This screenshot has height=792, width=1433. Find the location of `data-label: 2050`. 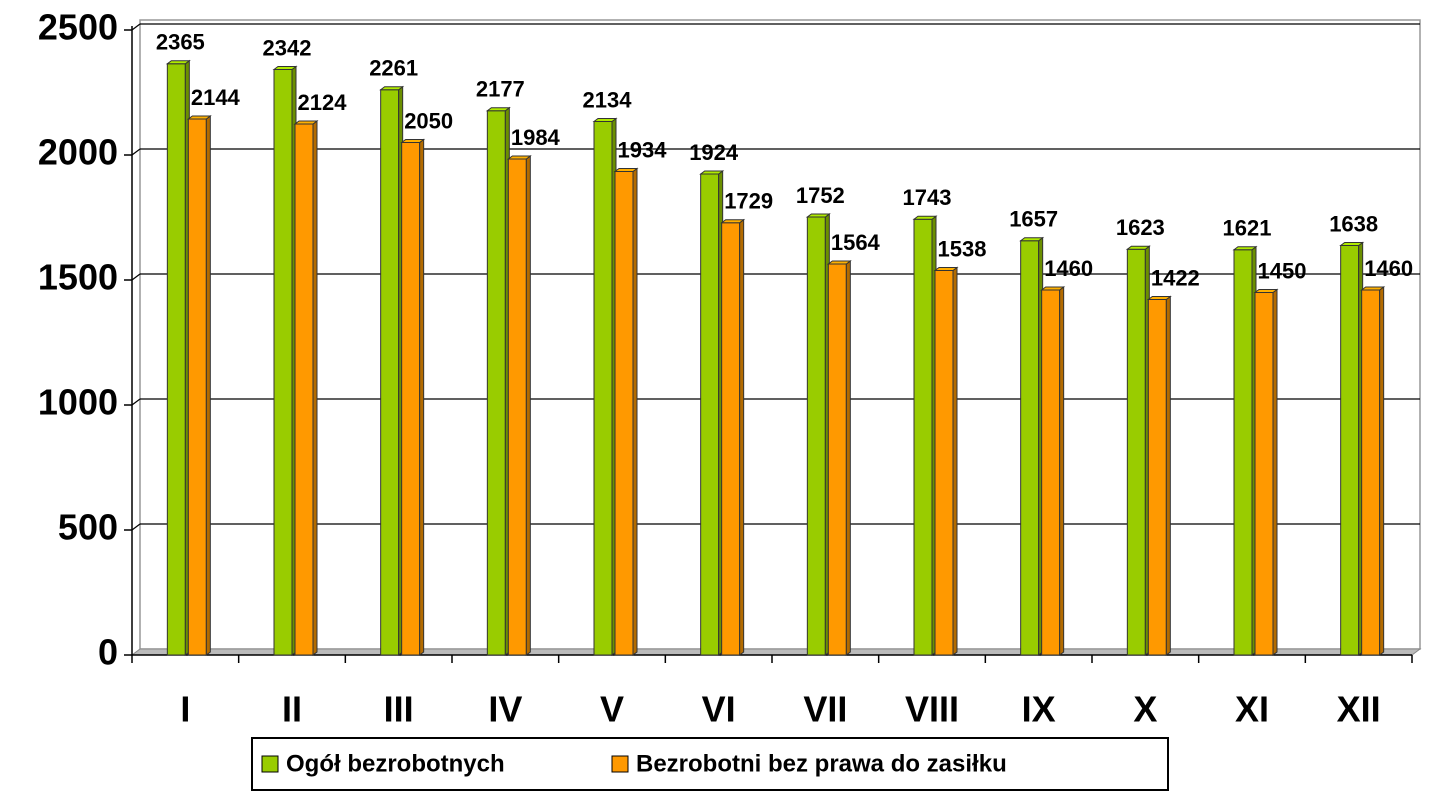

data-label: 2050 is located at coordinates (428, 120).